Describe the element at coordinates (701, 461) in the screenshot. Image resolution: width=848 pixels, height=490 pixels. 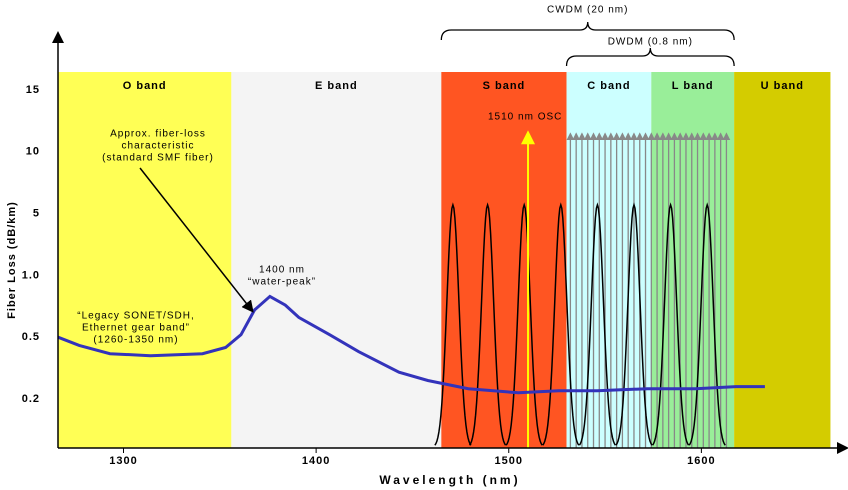
I see `x-tick-label: 1600` at that location.